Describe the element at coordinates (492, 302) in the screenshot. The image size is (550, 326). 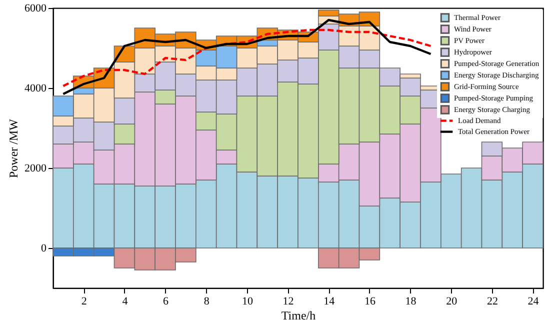
I see `x-tick-label: 22` at that location.